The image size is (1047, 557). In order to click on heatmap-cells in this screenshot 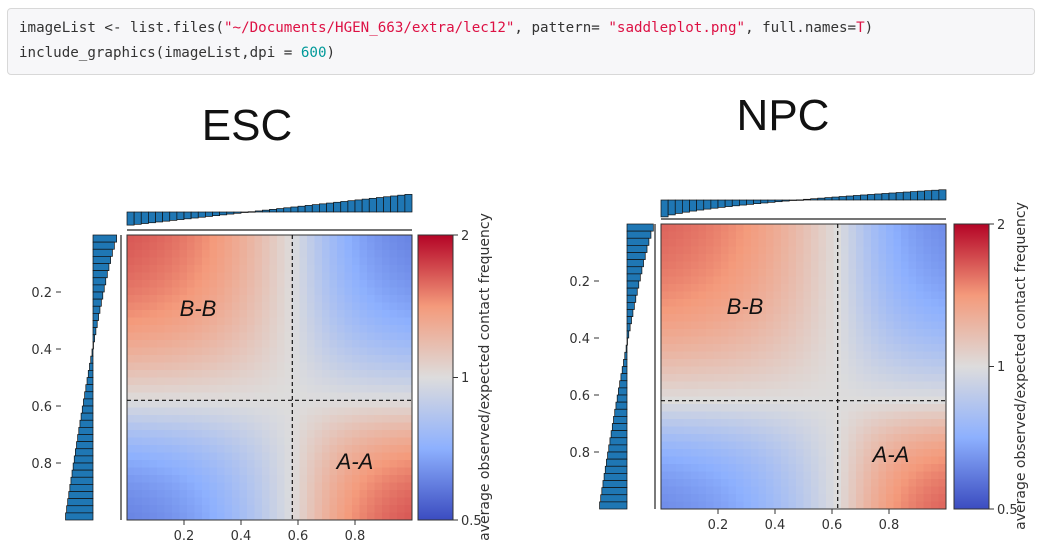, I will do `click(804, 367)`.